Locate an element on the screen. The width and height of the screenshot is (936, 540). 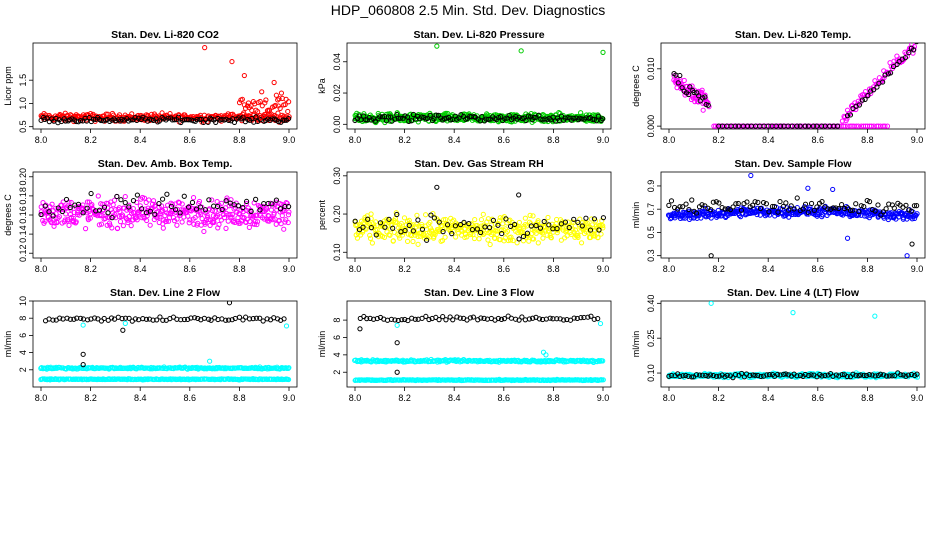
plot-frame is located at coordinates (793, 215).